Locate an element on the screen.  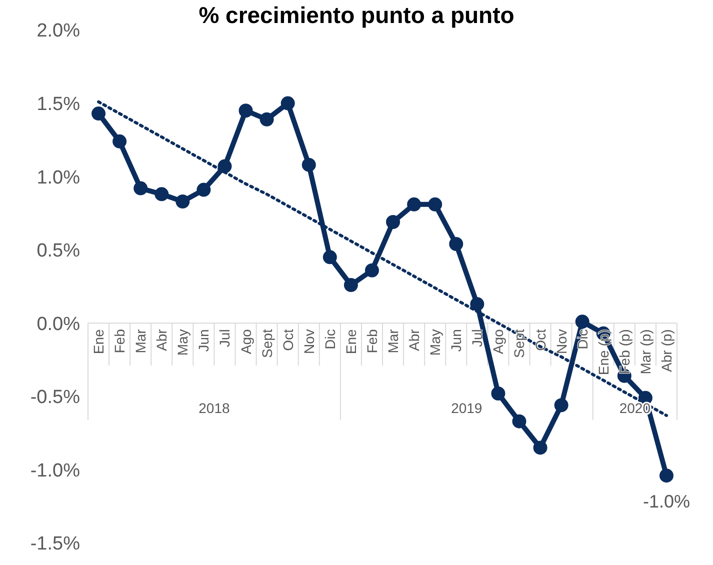
chart-title: % crecimiento punto a punto is located at coordinates (356, 15).